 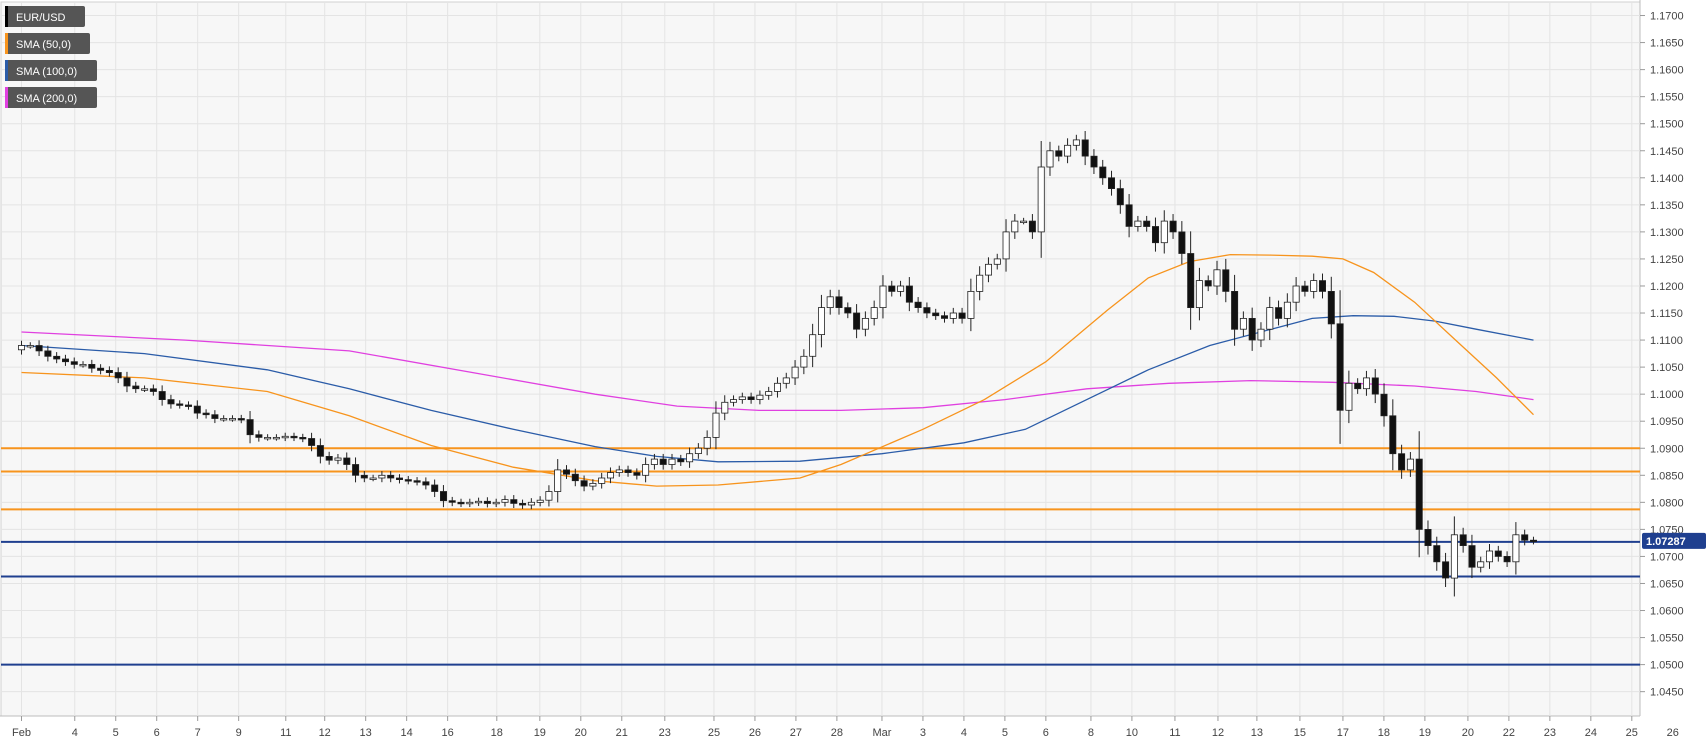 What do you see at coordinates (46, 72) in the screenshot?
I see `legend-label: SMA (100,0)` at bounding box center [46, 72].